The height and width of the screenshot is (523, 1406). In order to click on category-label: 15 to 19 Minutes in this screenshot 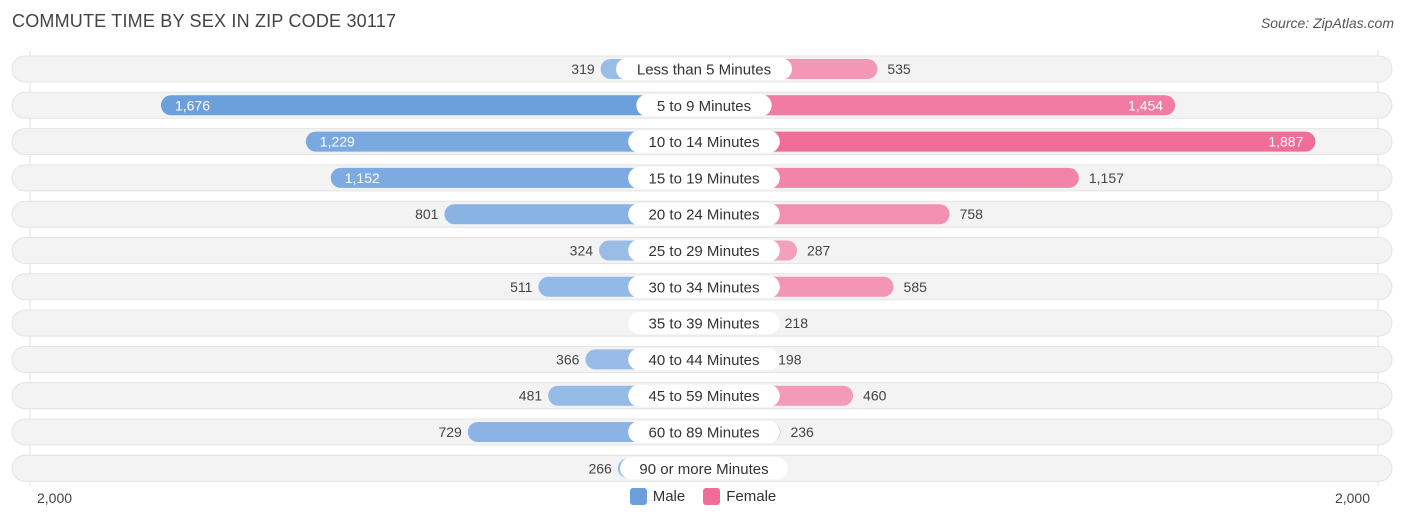, I will do `click(704, 178)`.